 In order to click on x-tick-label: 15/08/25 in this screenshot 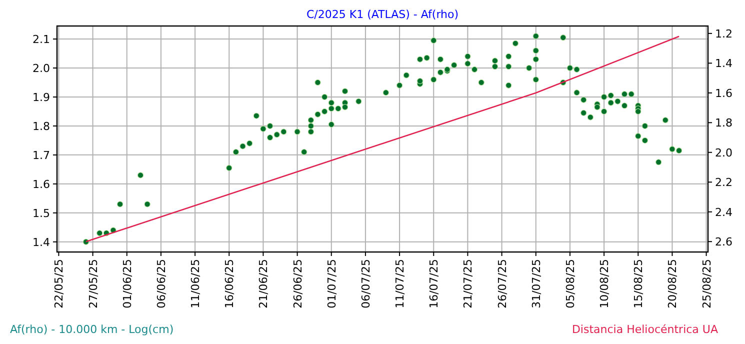, I will do `click(639, 283)`.